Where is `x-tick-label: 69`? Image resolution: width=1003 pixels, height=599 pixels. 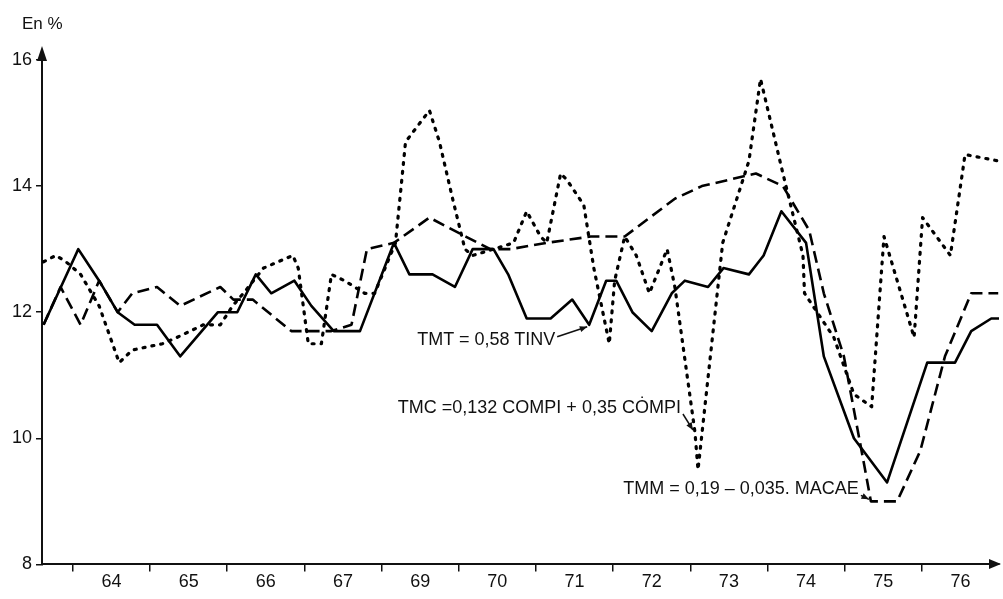 x-tick-label: 69 is located at coordinates (420, 581).